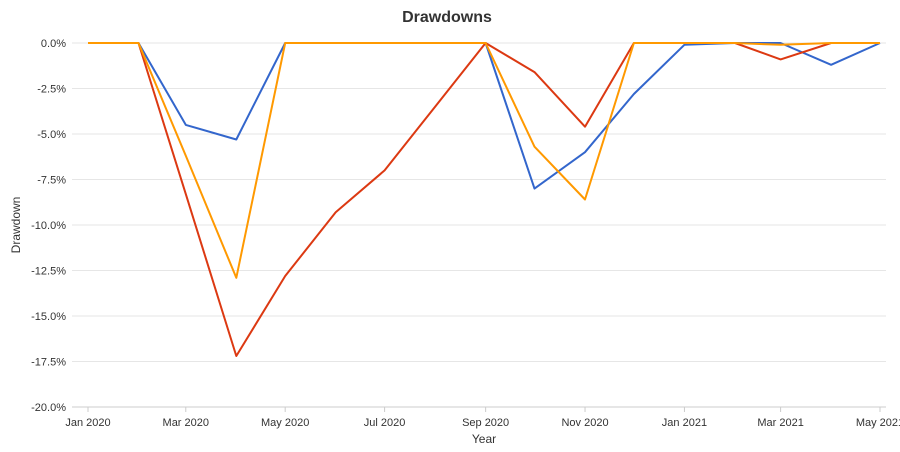 Image resolution: width=900 pixels, height=452 pixels. Describe the element at coordinates (584, 423) in the screenshot. I see `x-tick-label: Nov 2020` at that location.